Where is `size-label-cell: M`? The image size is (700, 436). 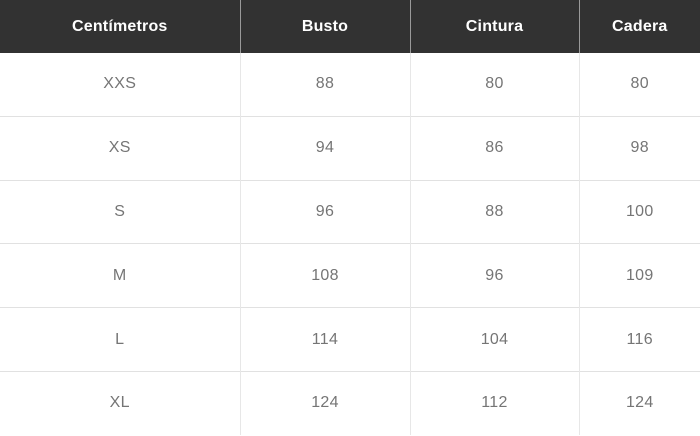 size-label-cell: M is located at coordinates (120, 275).